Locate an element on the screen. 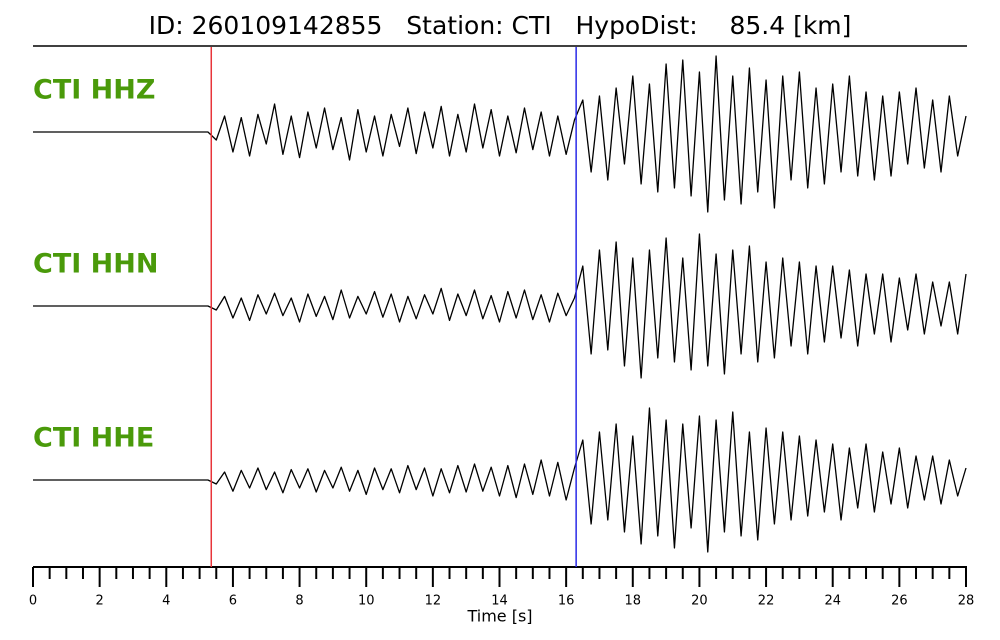  x-tick-label: 20 is located at coordinates (699, 601).